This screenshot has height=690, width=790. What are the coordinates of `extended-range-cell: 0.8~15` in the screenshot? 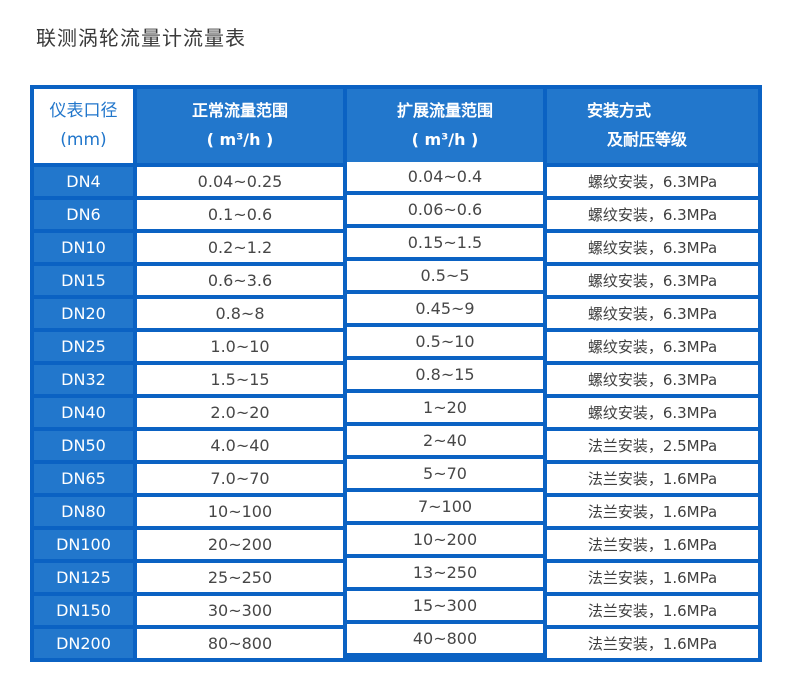 It's located at (445, 374).